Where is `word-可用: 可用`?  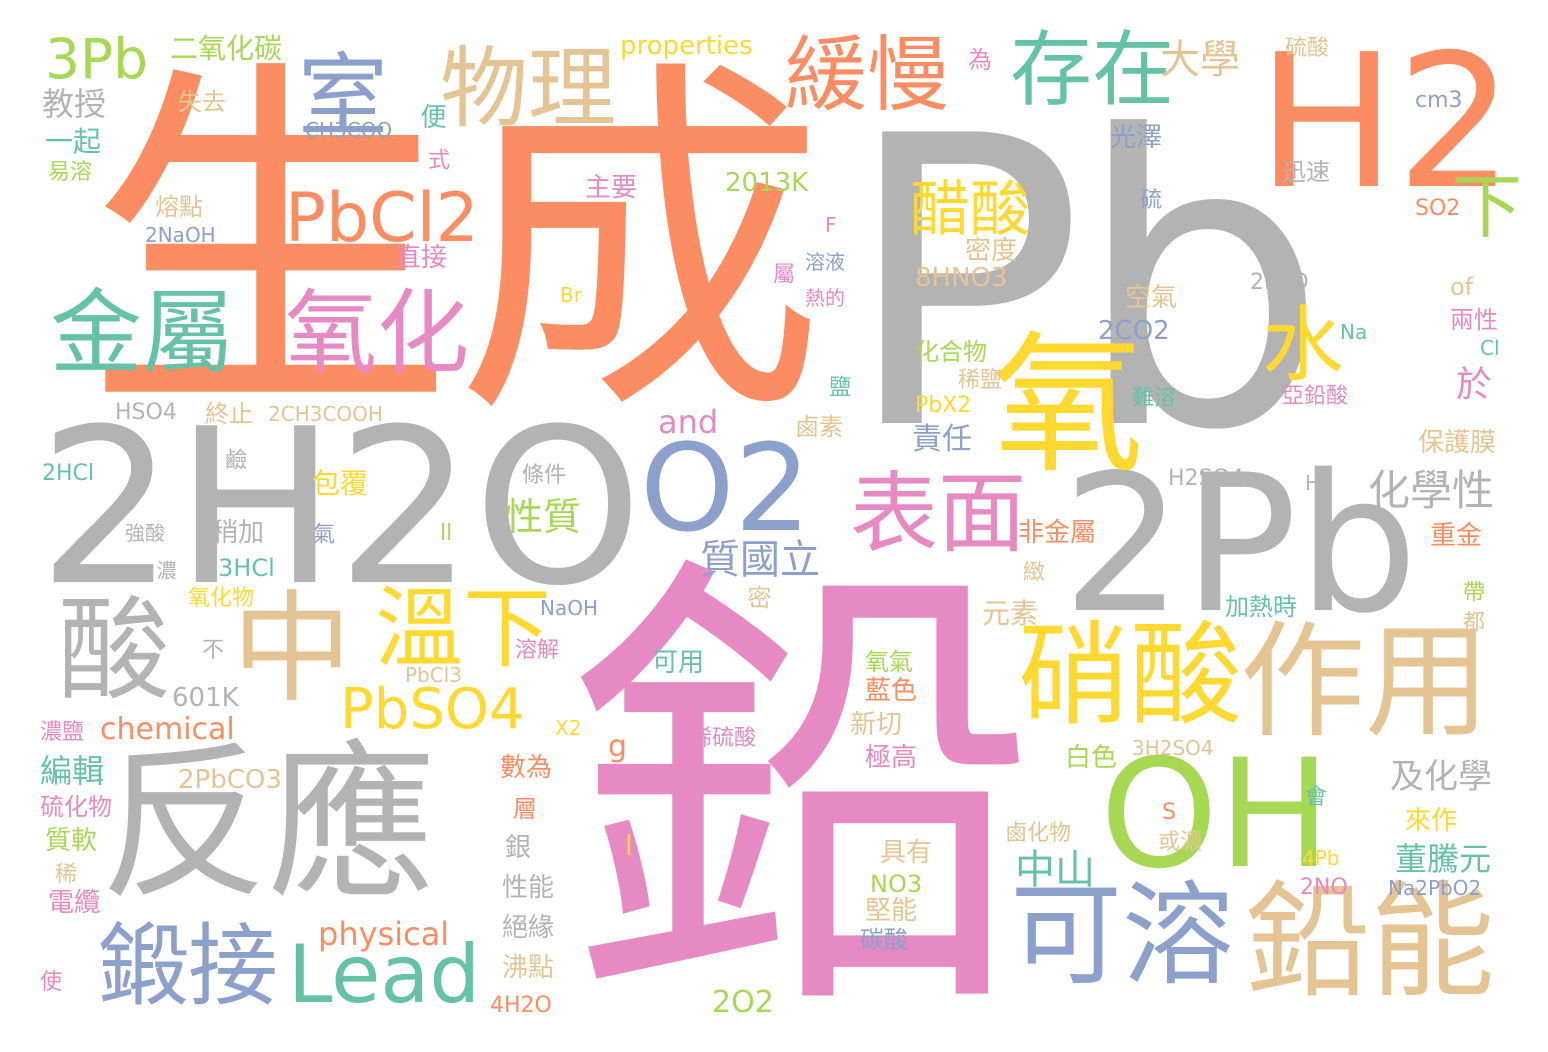
word-可用: 可用 is located at coordinates (678, 663).